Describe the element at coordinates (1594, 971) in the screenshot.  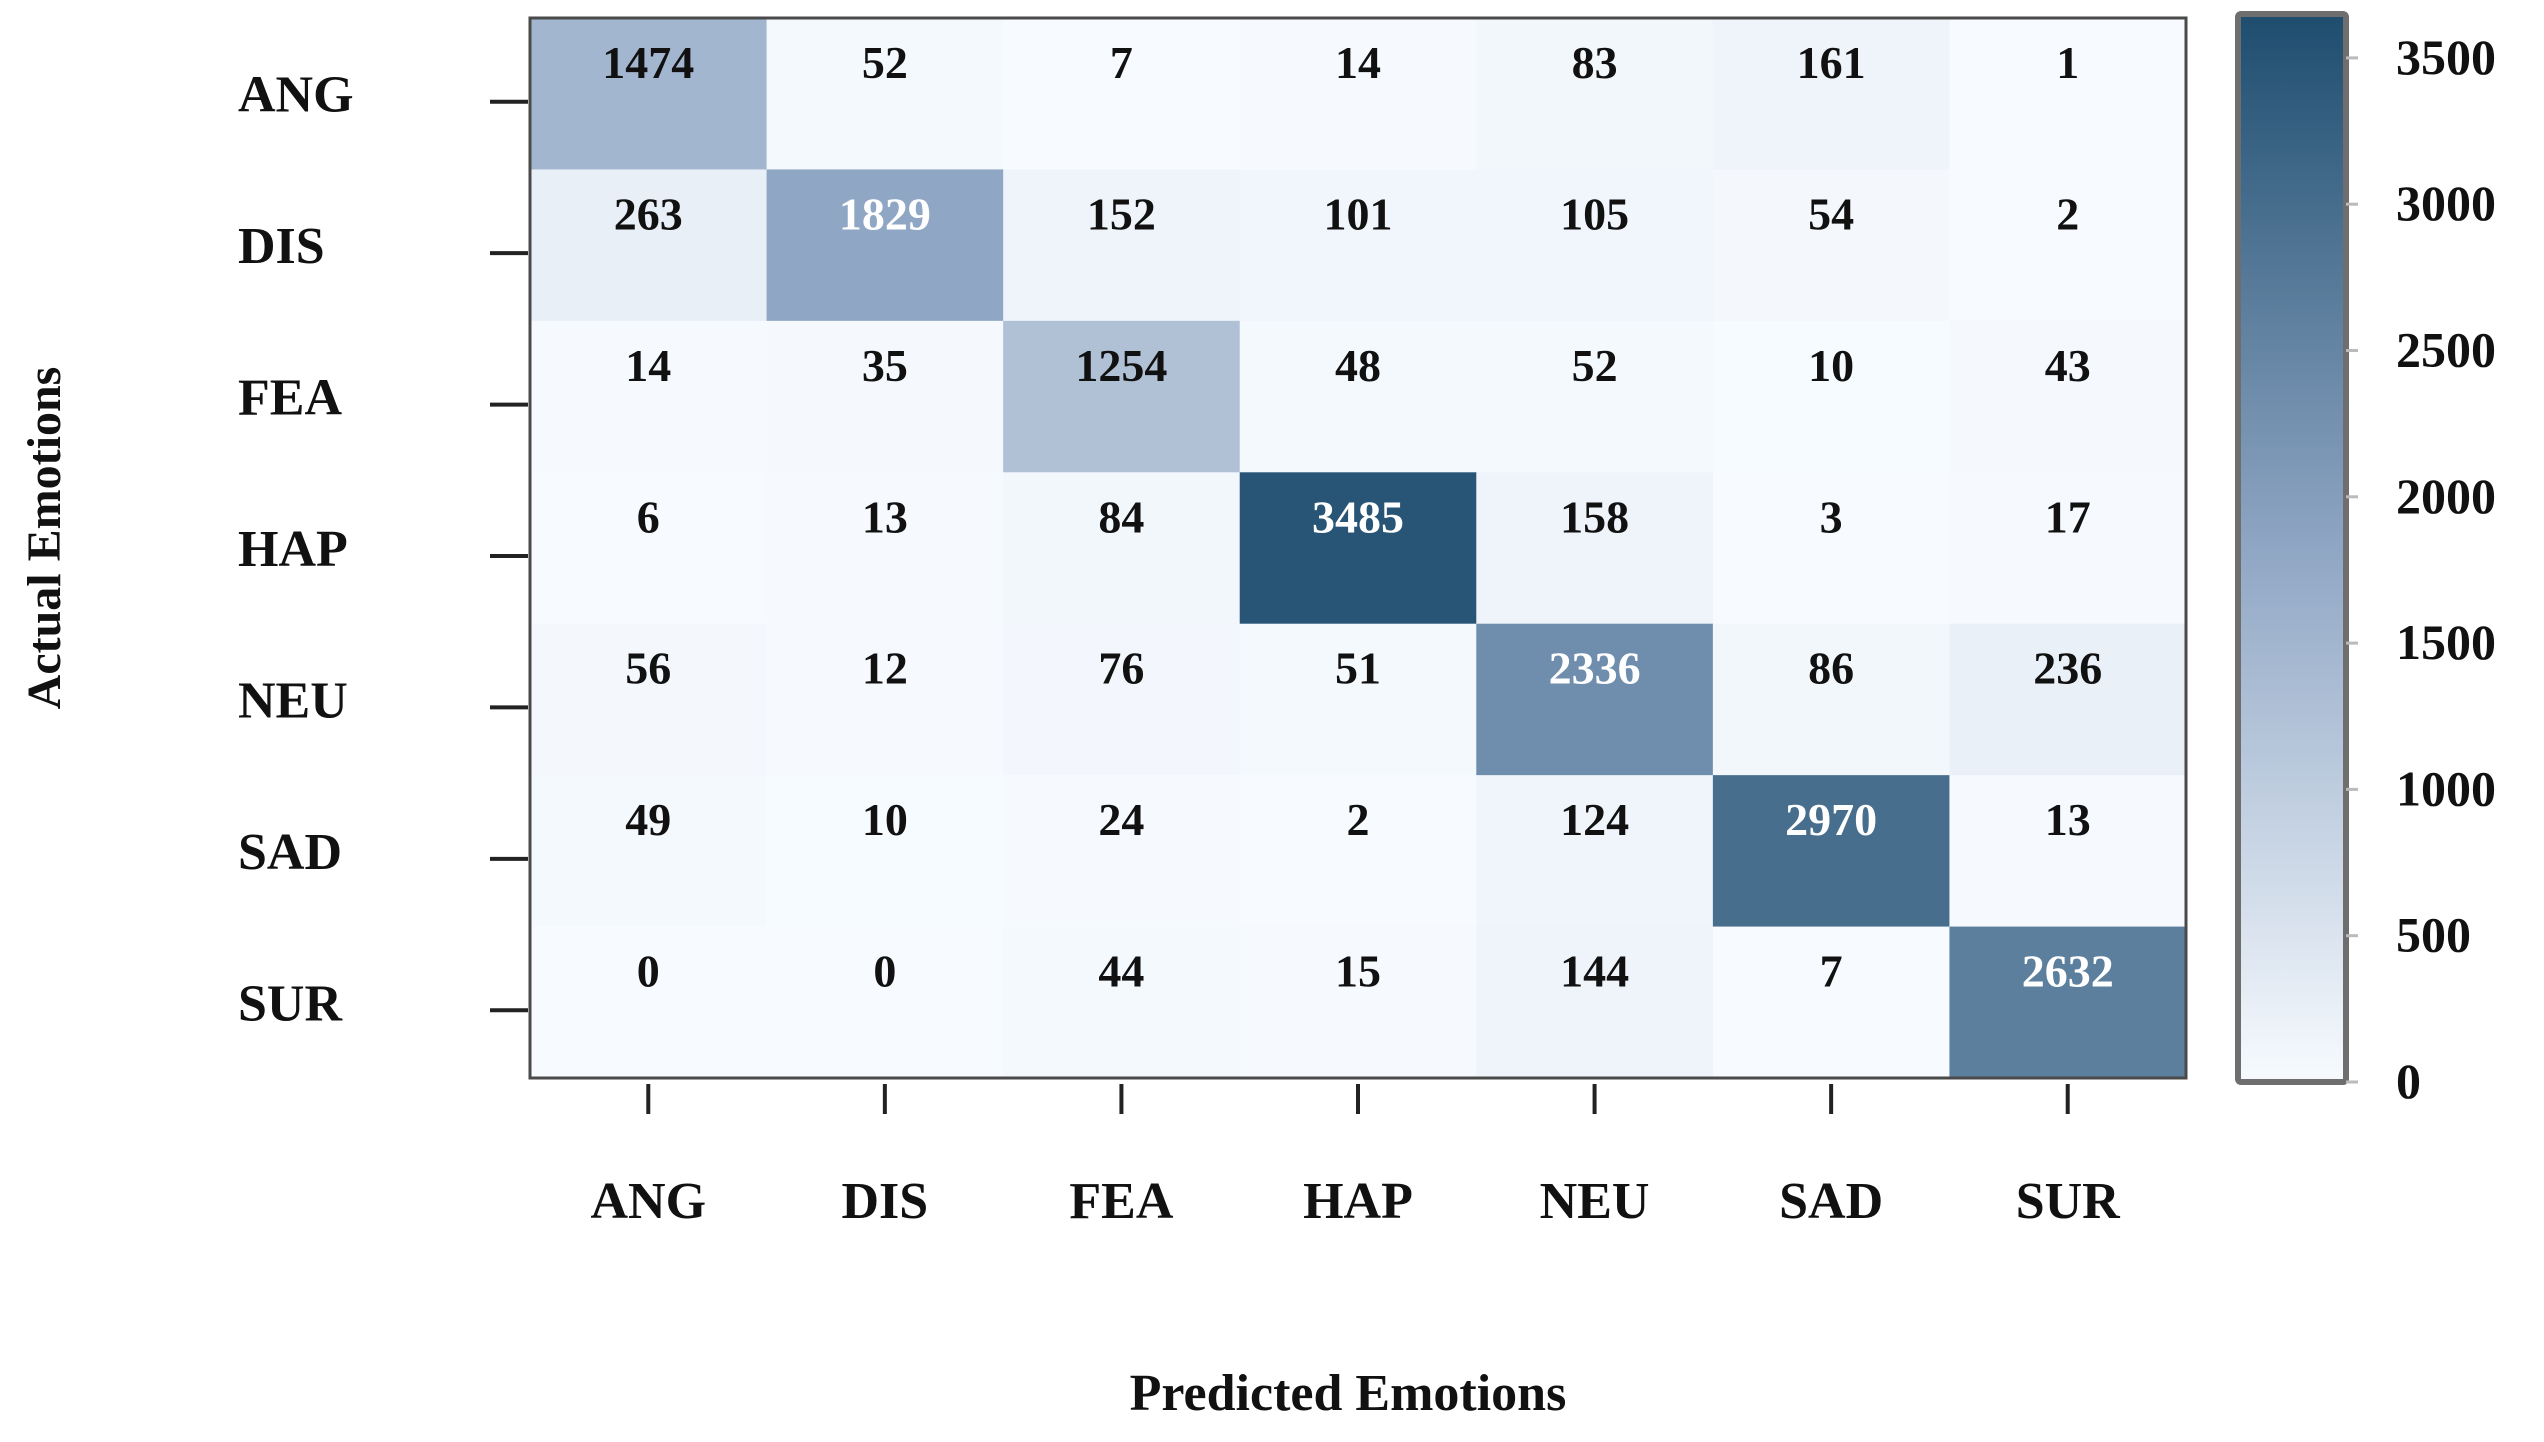
I see `cell-value-label: 144` at that location.